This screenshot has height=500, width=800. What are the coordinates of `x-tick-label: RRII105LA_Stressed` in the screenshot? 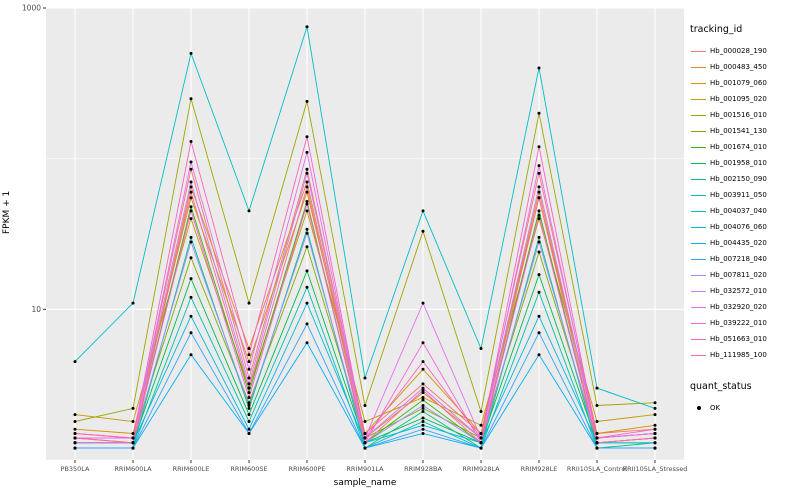 It's located at (655, 469).